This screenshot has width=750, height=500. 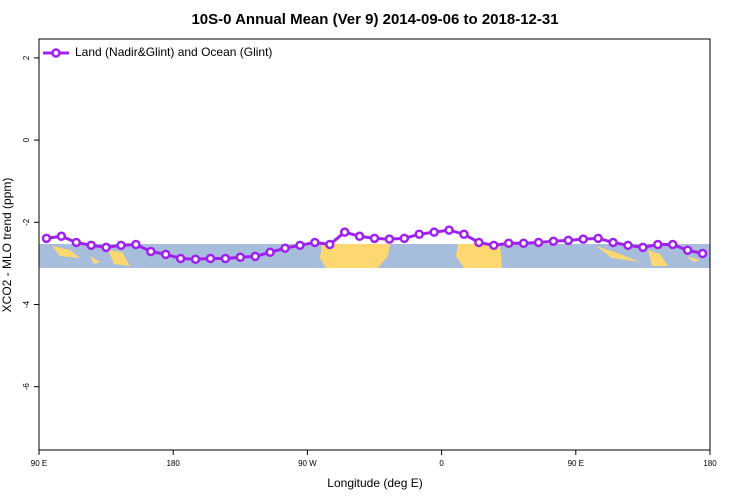 What do you see at coordinates (7, 245) in the screenshot?
I see `y-axis-label: XCO2 - MLO trend (ppm)` at bounding box center [7, 245].